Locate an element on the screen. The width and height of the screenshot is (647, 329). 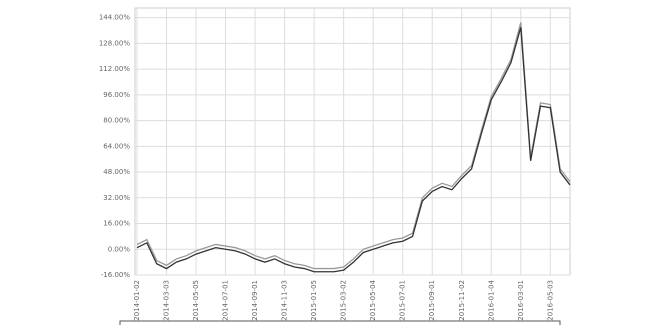
y-tick-label: 144.00% is located at coordinates (114, 18).